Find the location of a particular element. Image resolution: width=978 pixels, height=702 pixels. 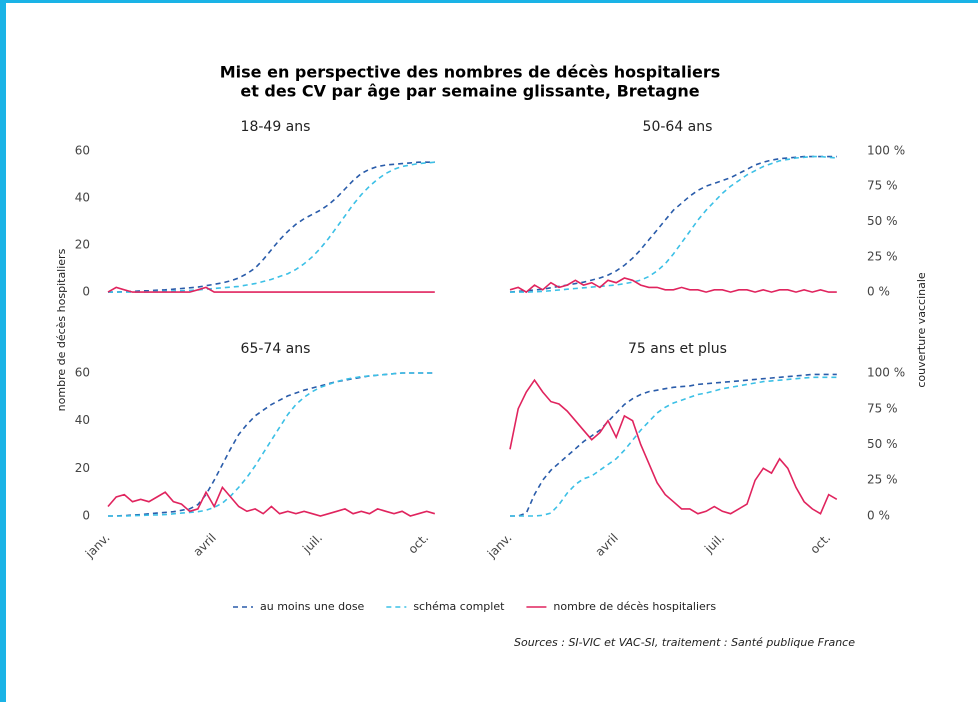

legend-label: schéma complet is located at coordinates (459, 606).